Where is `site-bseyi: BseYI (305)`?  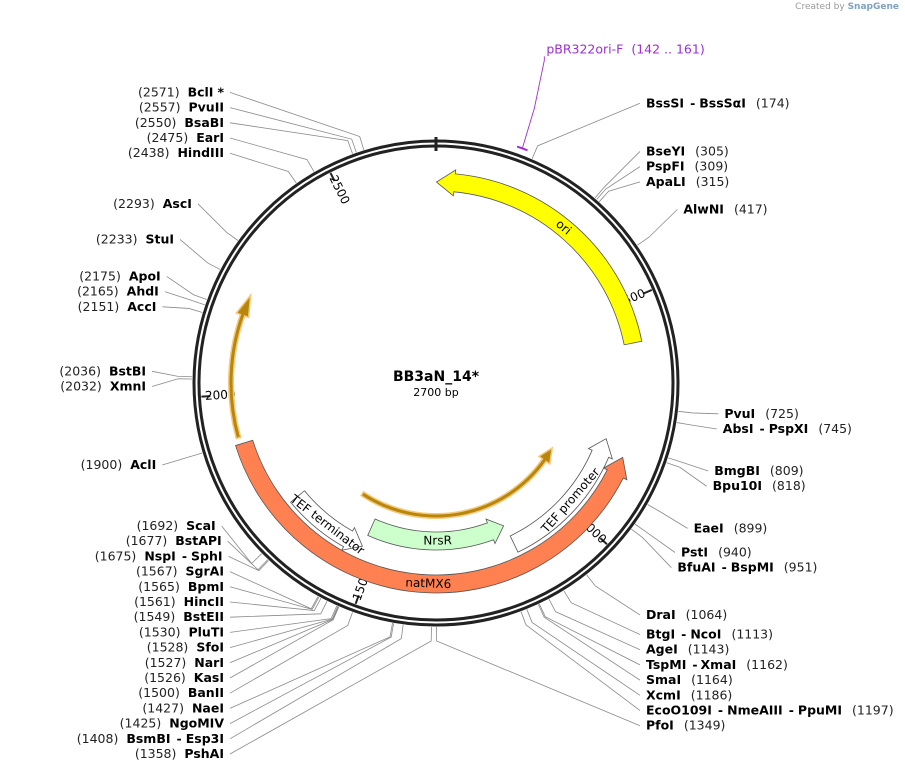 site-bseyi: BseYI (305) is located at coordinates (687, 150).